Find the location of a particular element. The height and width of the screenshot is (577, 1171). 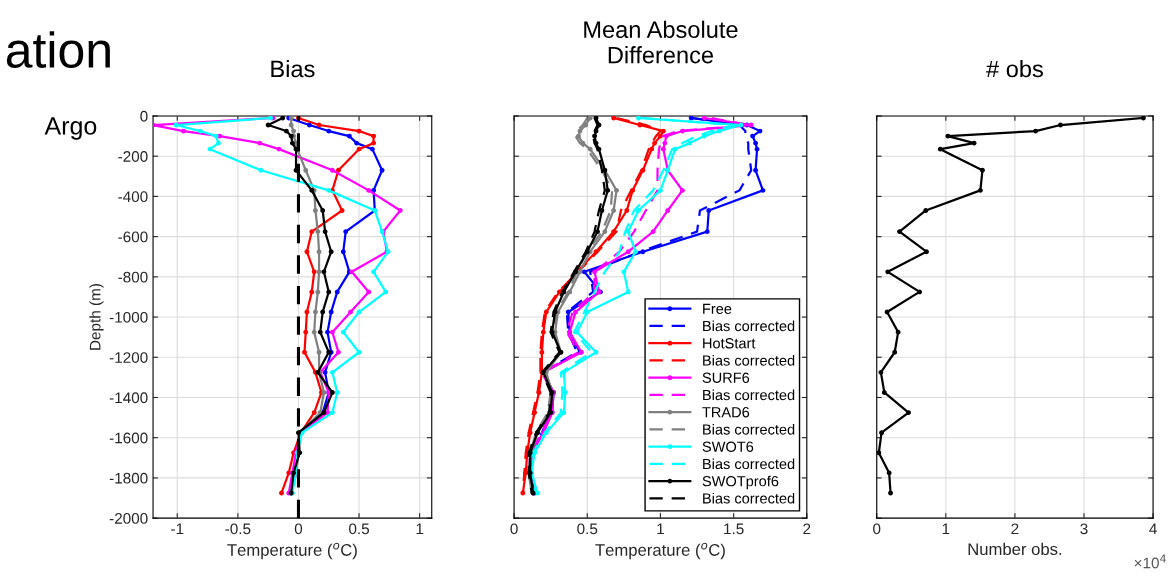

chart-title: Bias is located at coordinates (293, 68).